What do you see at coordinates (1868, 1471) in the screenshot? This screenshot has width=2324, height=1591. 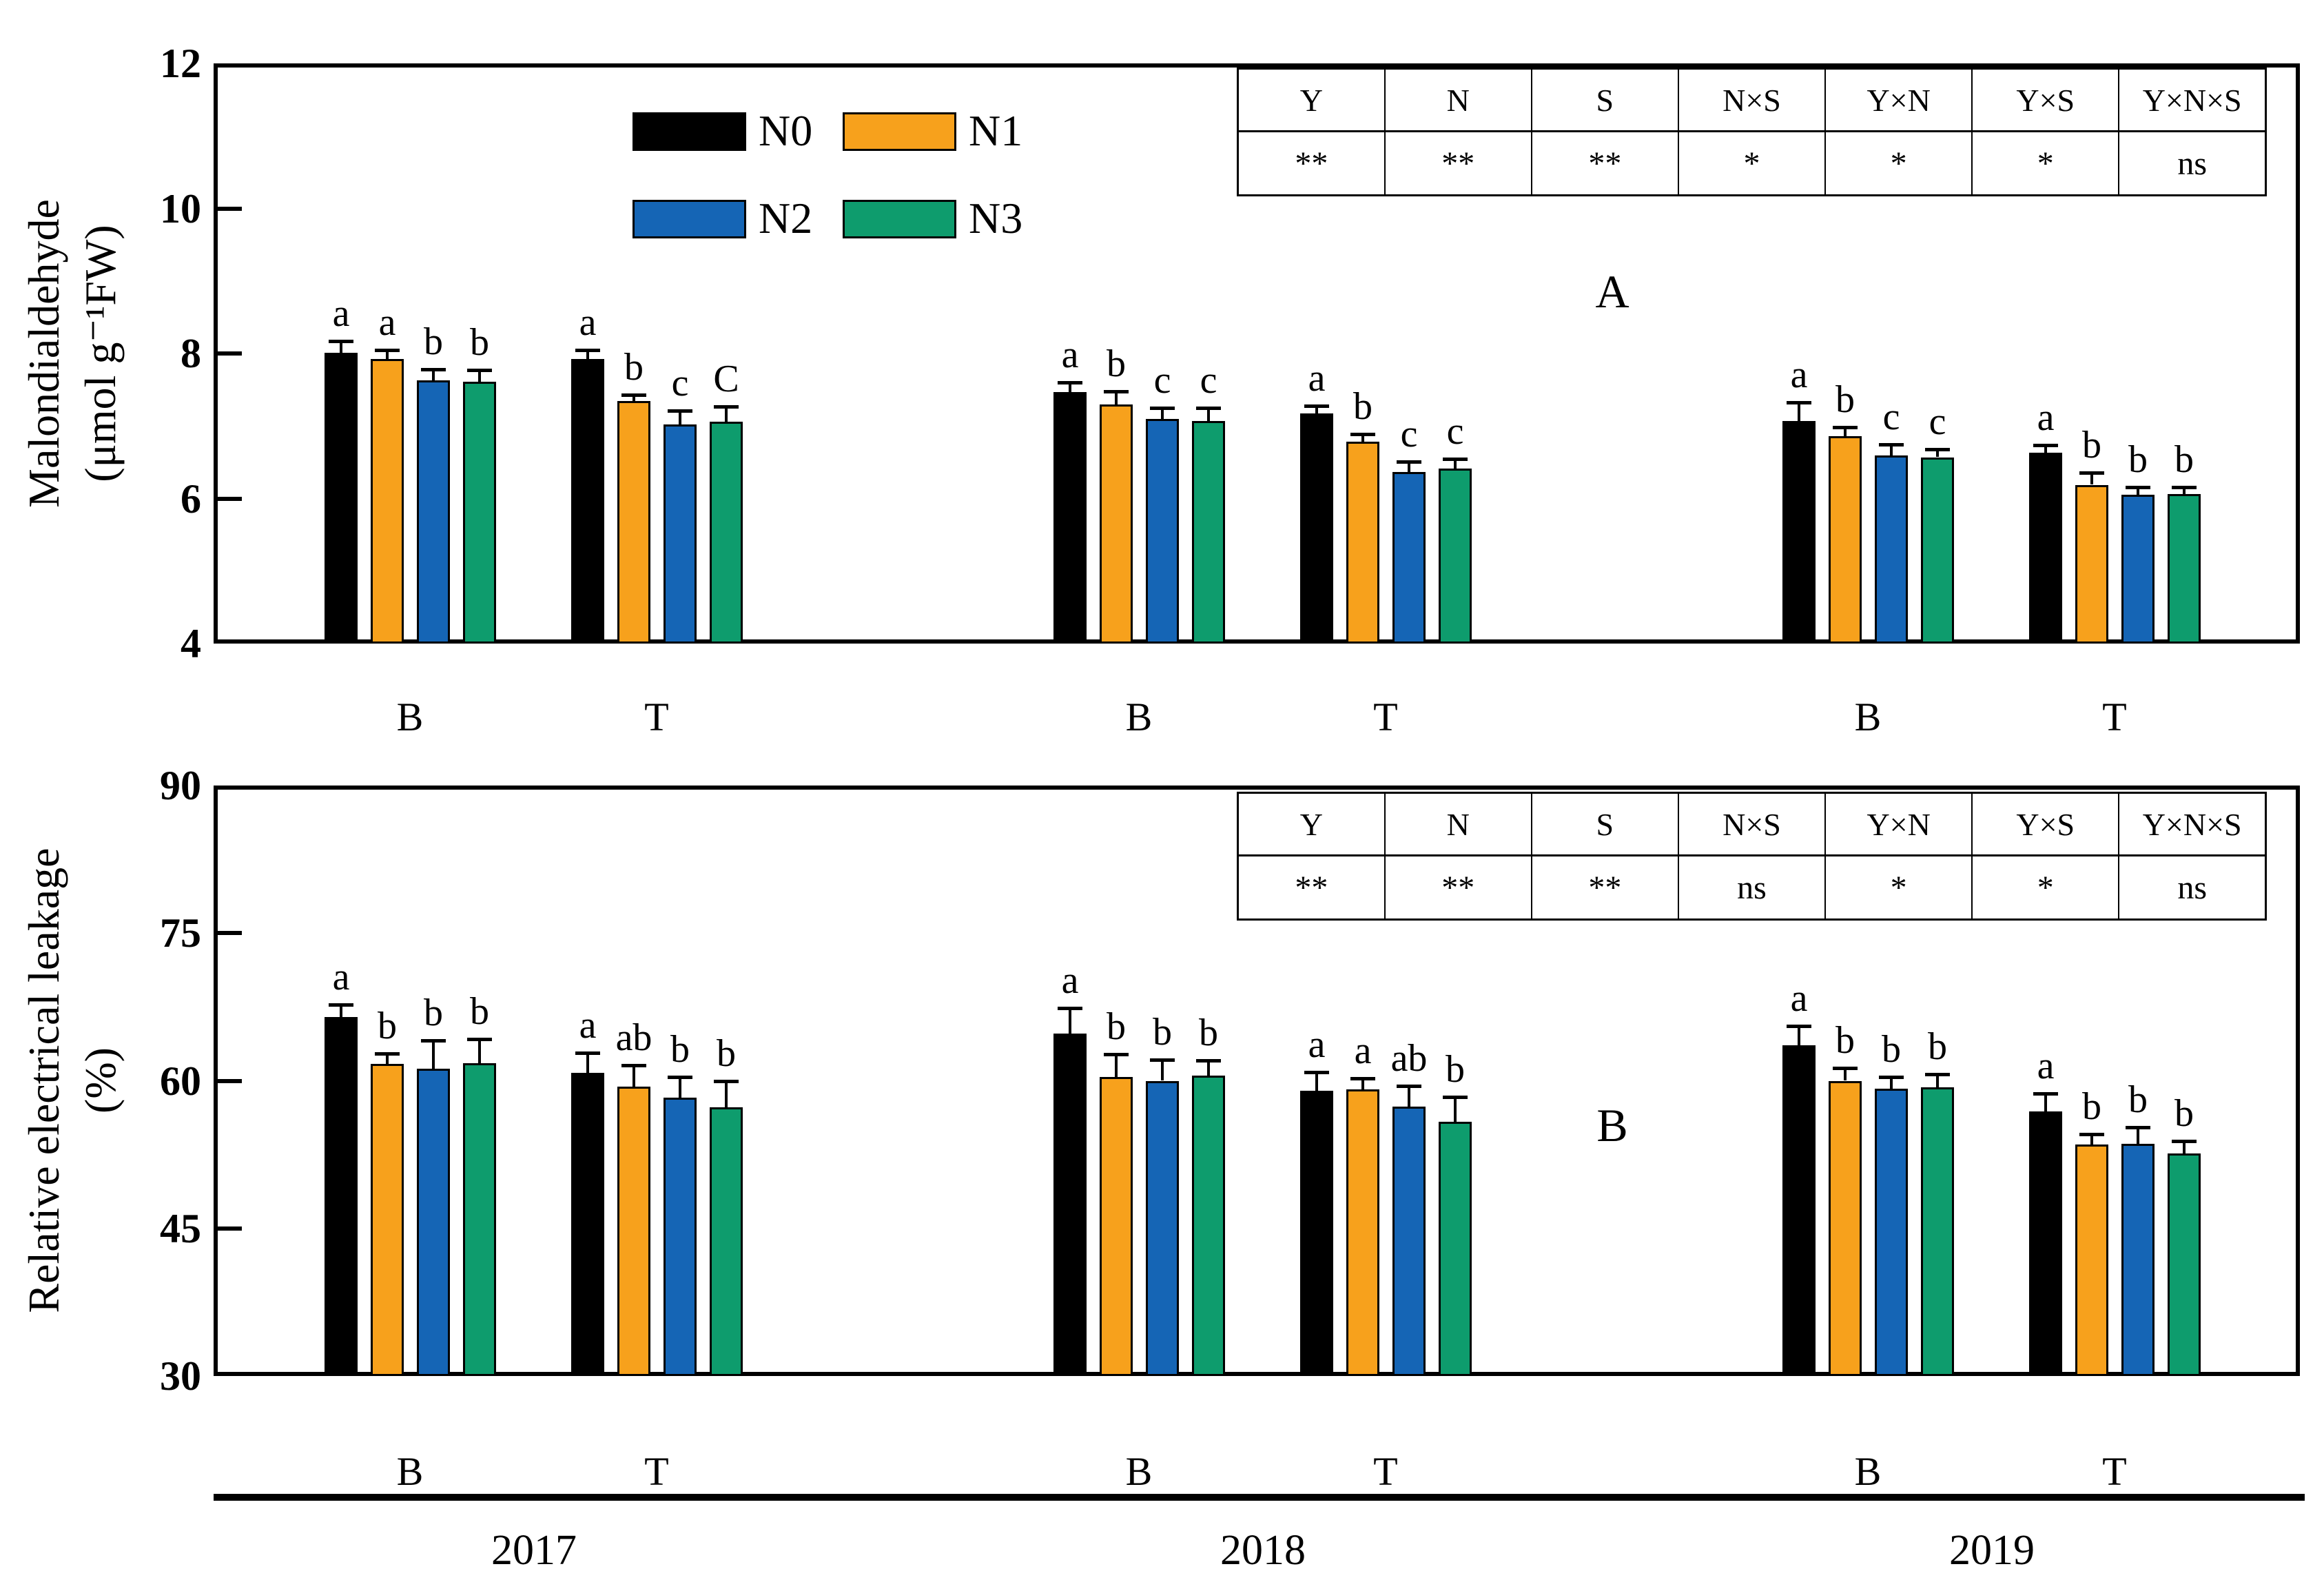 I see `group-label-2019-B: B` at bounding box center [1868, 1471].